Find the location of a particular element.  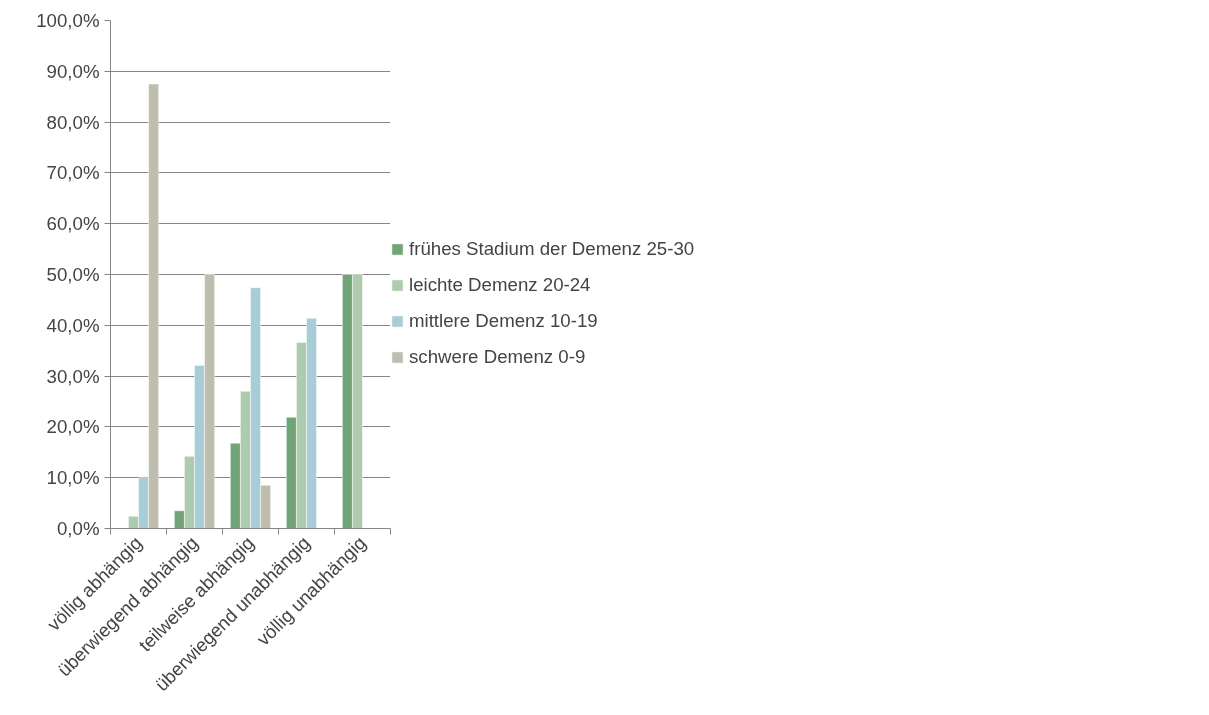

y-tick-label: 10,0% is located at coordinates (73, 478).